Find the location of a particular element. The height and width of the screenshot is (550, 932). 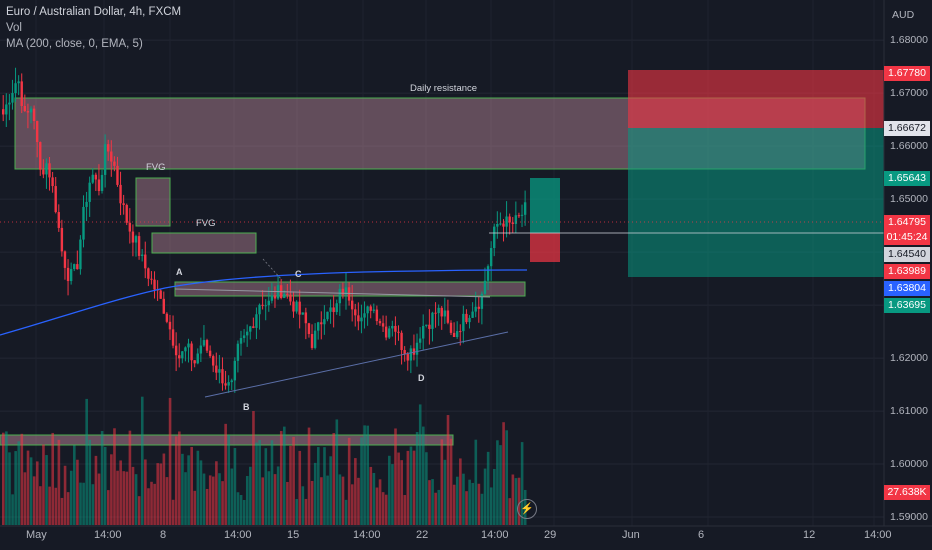

price-tick-label: 1.60000 is located at coordinates (909, 464).